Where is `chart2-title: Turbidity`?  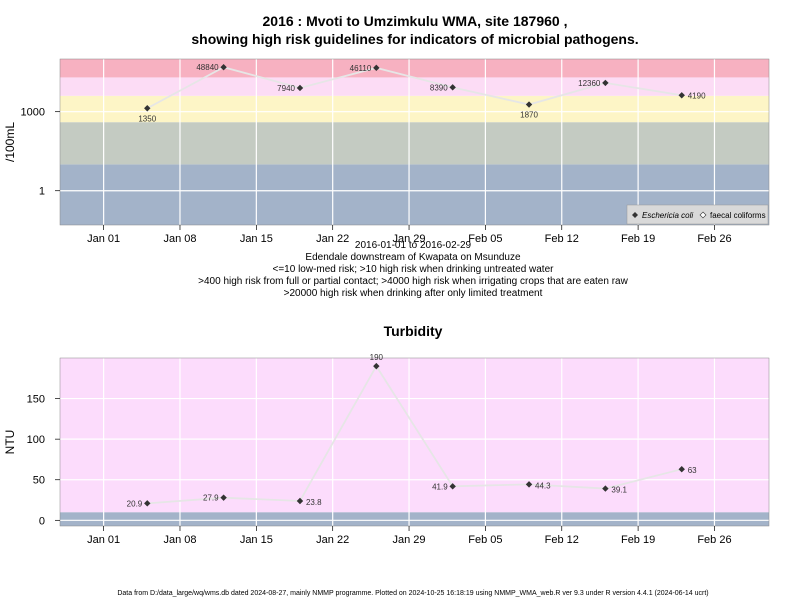
chart2-title: Turbidity is located at coordinates (413, 331).